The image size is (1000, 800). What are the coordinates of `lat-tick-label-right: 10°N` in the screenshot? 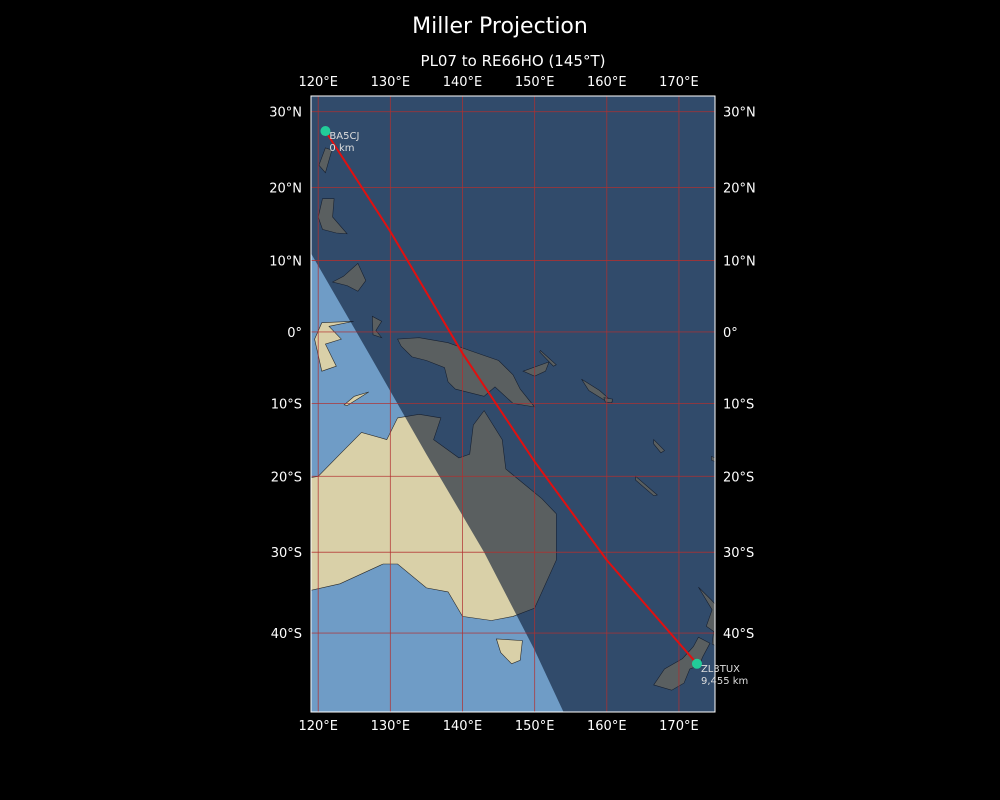 It's located at (739, 261).